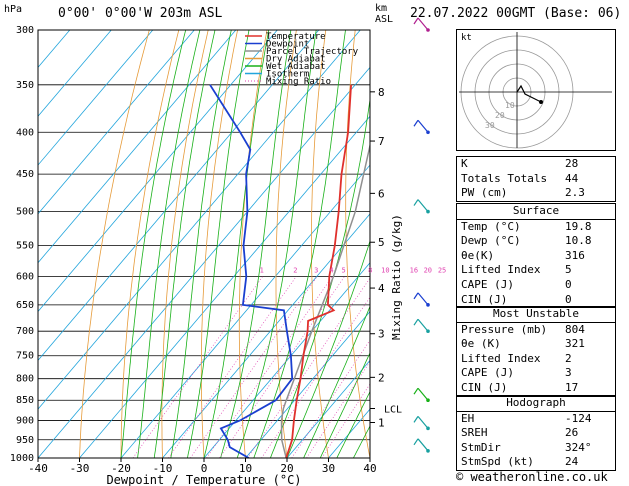 The height and width of the screenshot is (486, 629). I want to click on pressure-tick-label: 850, so click(25, 400).